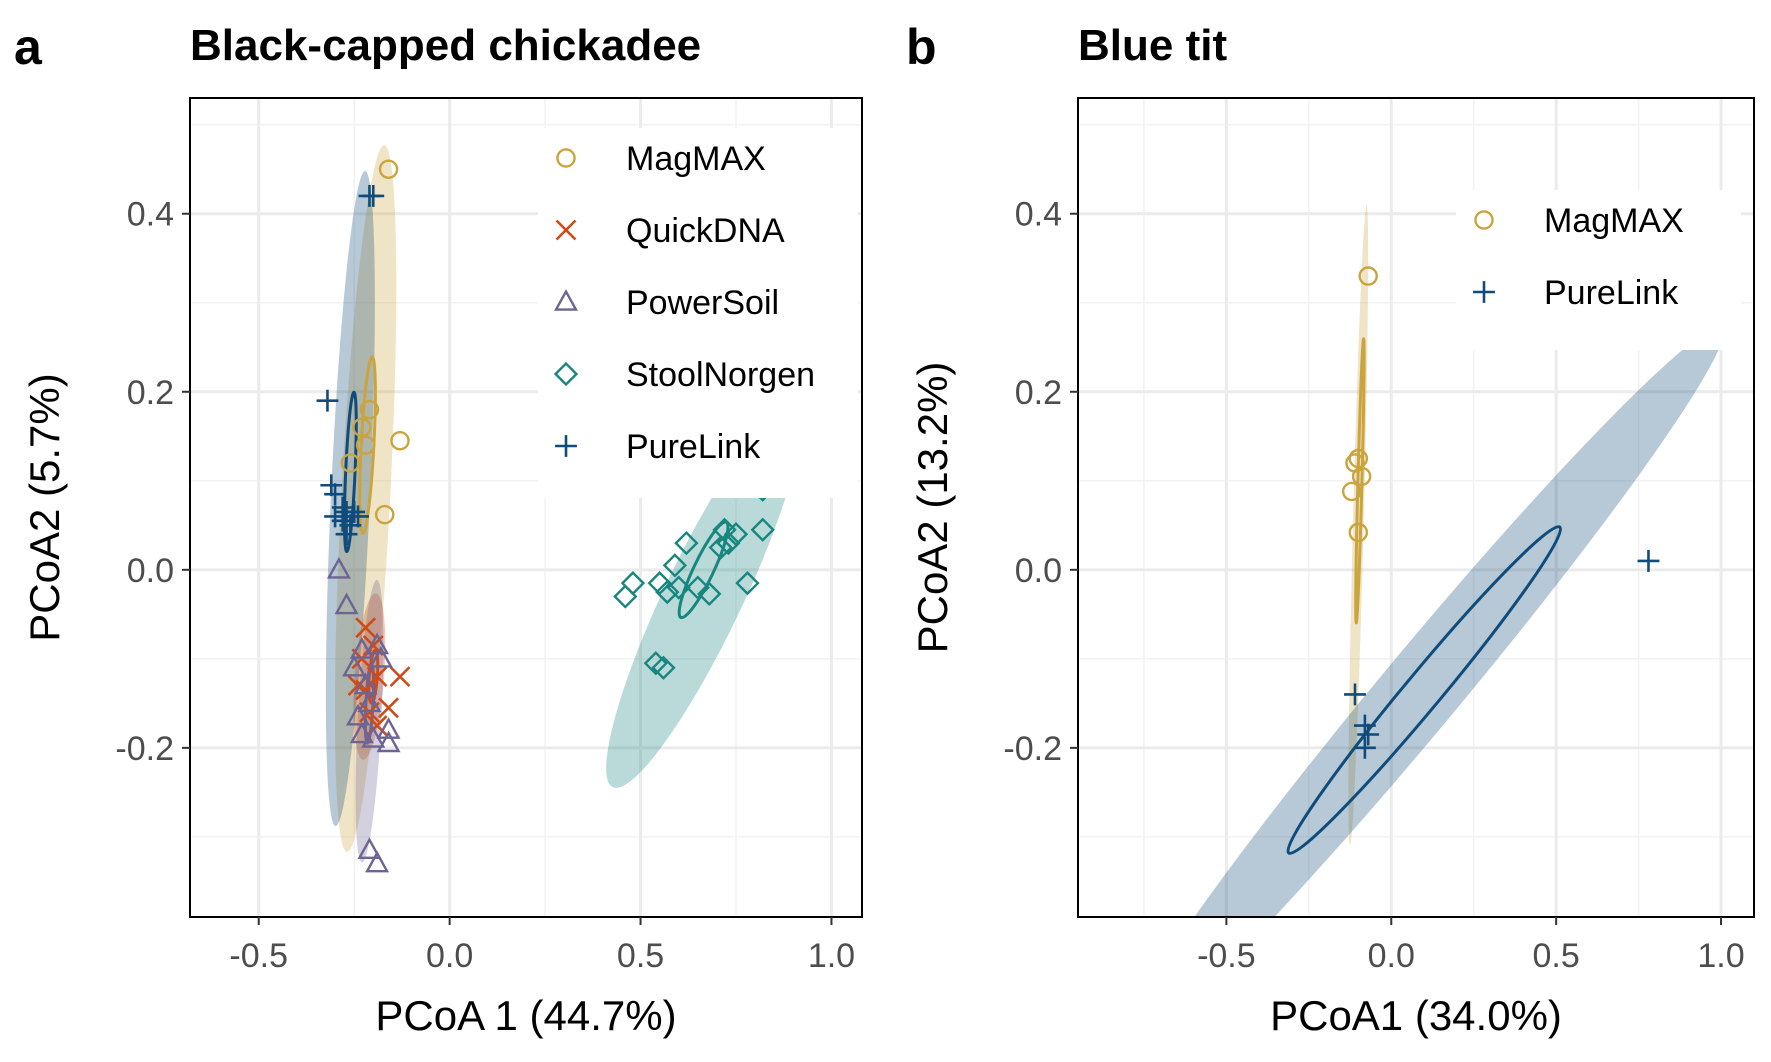  What do you see at coordinates (720, 375) in the screenshot?
I see `legend-label: StoolNorgen` at bounding box center [720, 375].